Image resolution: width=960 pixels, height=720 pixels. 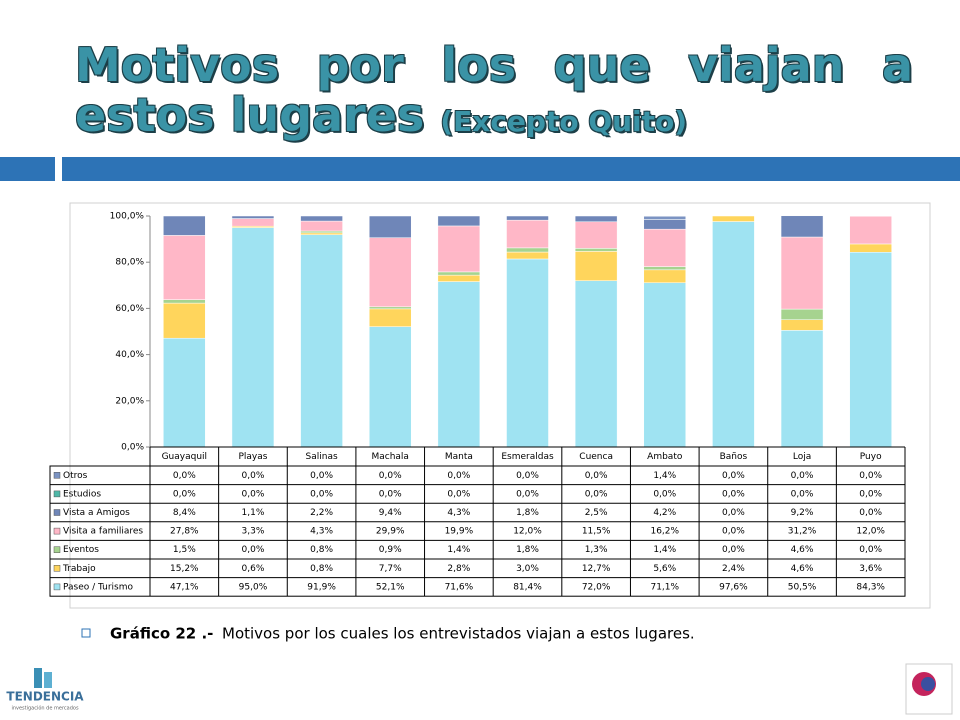 I want to click on x-tick-label: Machala, so click(x=389, y=457).